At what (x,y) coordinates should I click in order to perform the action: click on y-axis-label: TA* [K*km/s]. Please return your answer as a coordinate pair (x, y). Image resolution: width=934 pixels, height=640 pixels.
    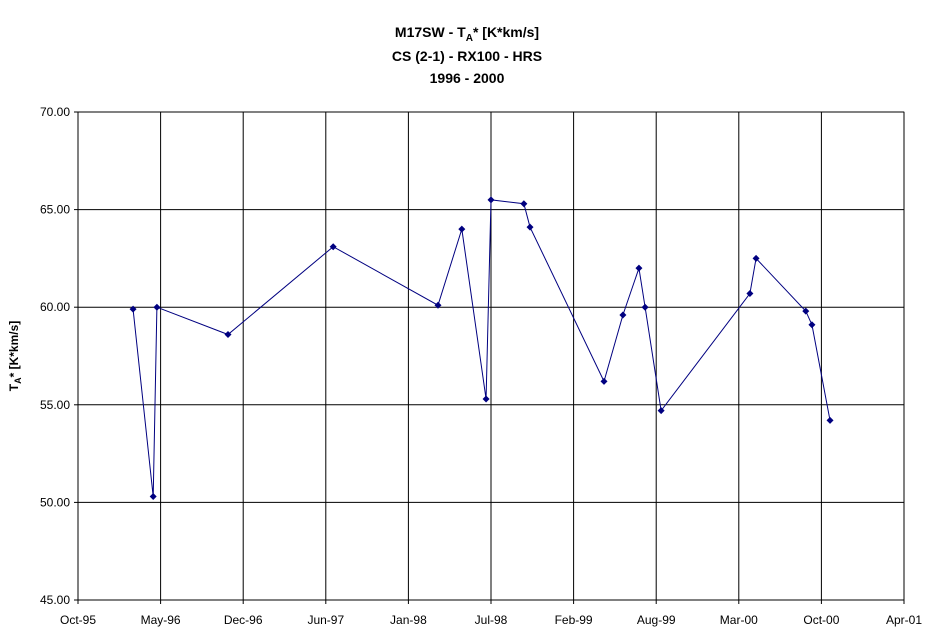
    Looking at the image, I should click on (15, 356).